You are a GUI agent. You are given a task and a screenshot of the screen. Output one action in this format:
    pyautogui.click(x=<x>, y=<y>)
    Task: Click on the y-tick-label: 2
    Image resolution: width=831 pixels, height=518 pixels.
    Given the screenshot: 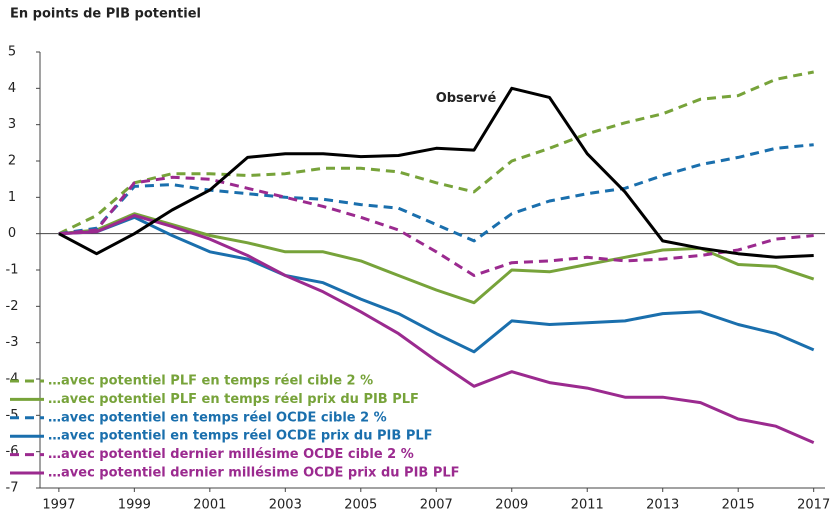 What is the action you would take?
    pyautogui.click(x=12, y=161)
    